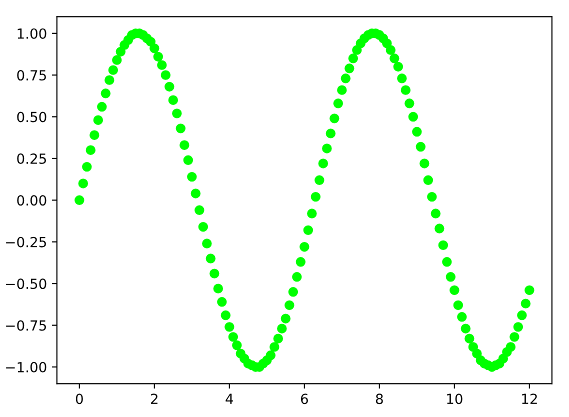  Describe the element at coordinates (304, 399) in the screenshot. I see `x-tick-label: 6` at that location.